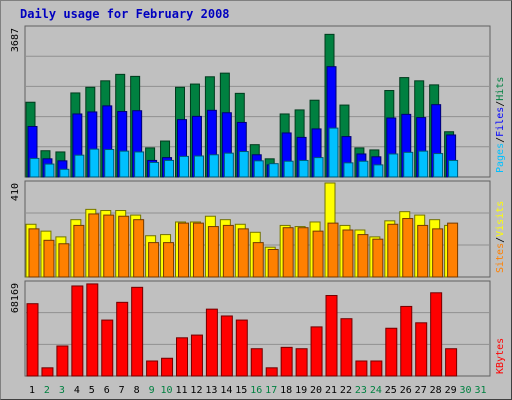 This screenshot has width=512, height=400. I want to click on legend-kbytes: KBytes, so click(500, 356).